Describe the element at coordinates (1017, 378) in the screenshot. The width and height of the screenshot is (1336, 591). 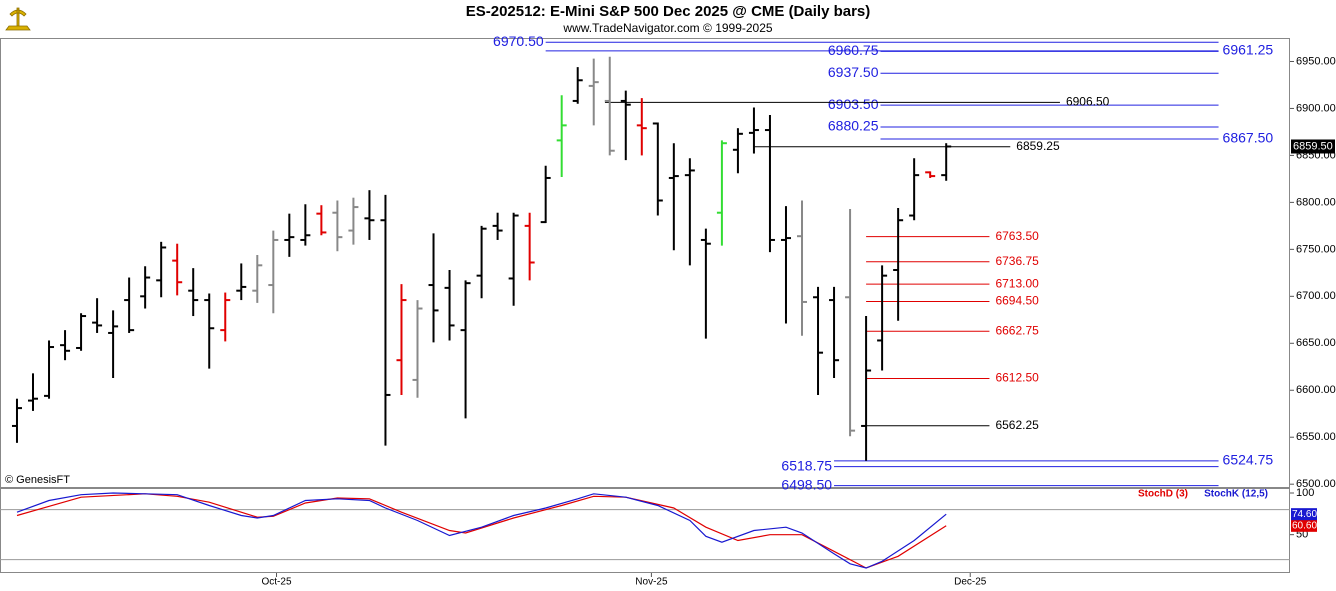
I see `level-label: 6612.50` at that location.